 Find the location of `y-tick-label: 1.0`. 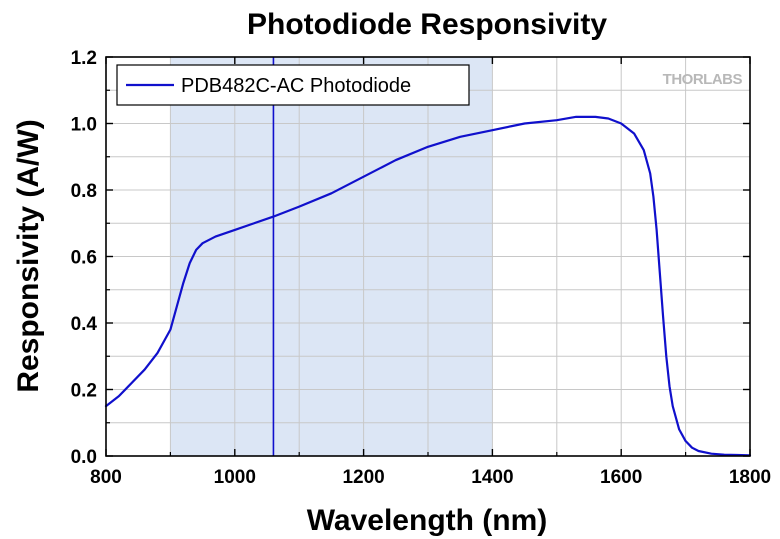

y-tick-label: 1.0 is located at coordinates (84, 125).